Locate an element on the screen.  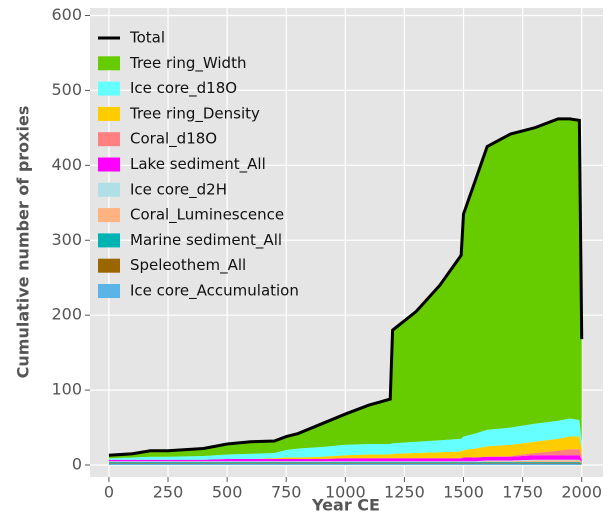
x-tick-label: 1750 is located at coordinates (522, 492).